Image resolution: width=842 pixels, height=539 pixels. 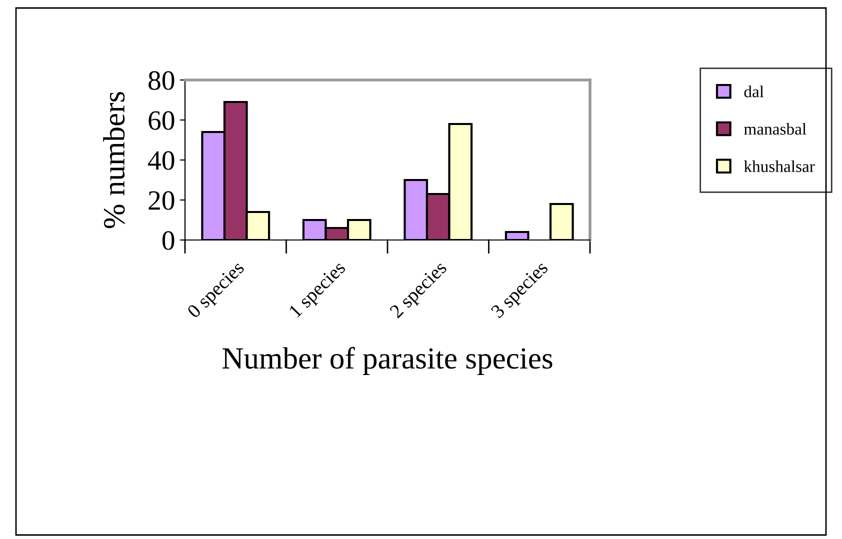 I want to click on x-axis-title: Number of parasite species, so click(x=387, y=360).